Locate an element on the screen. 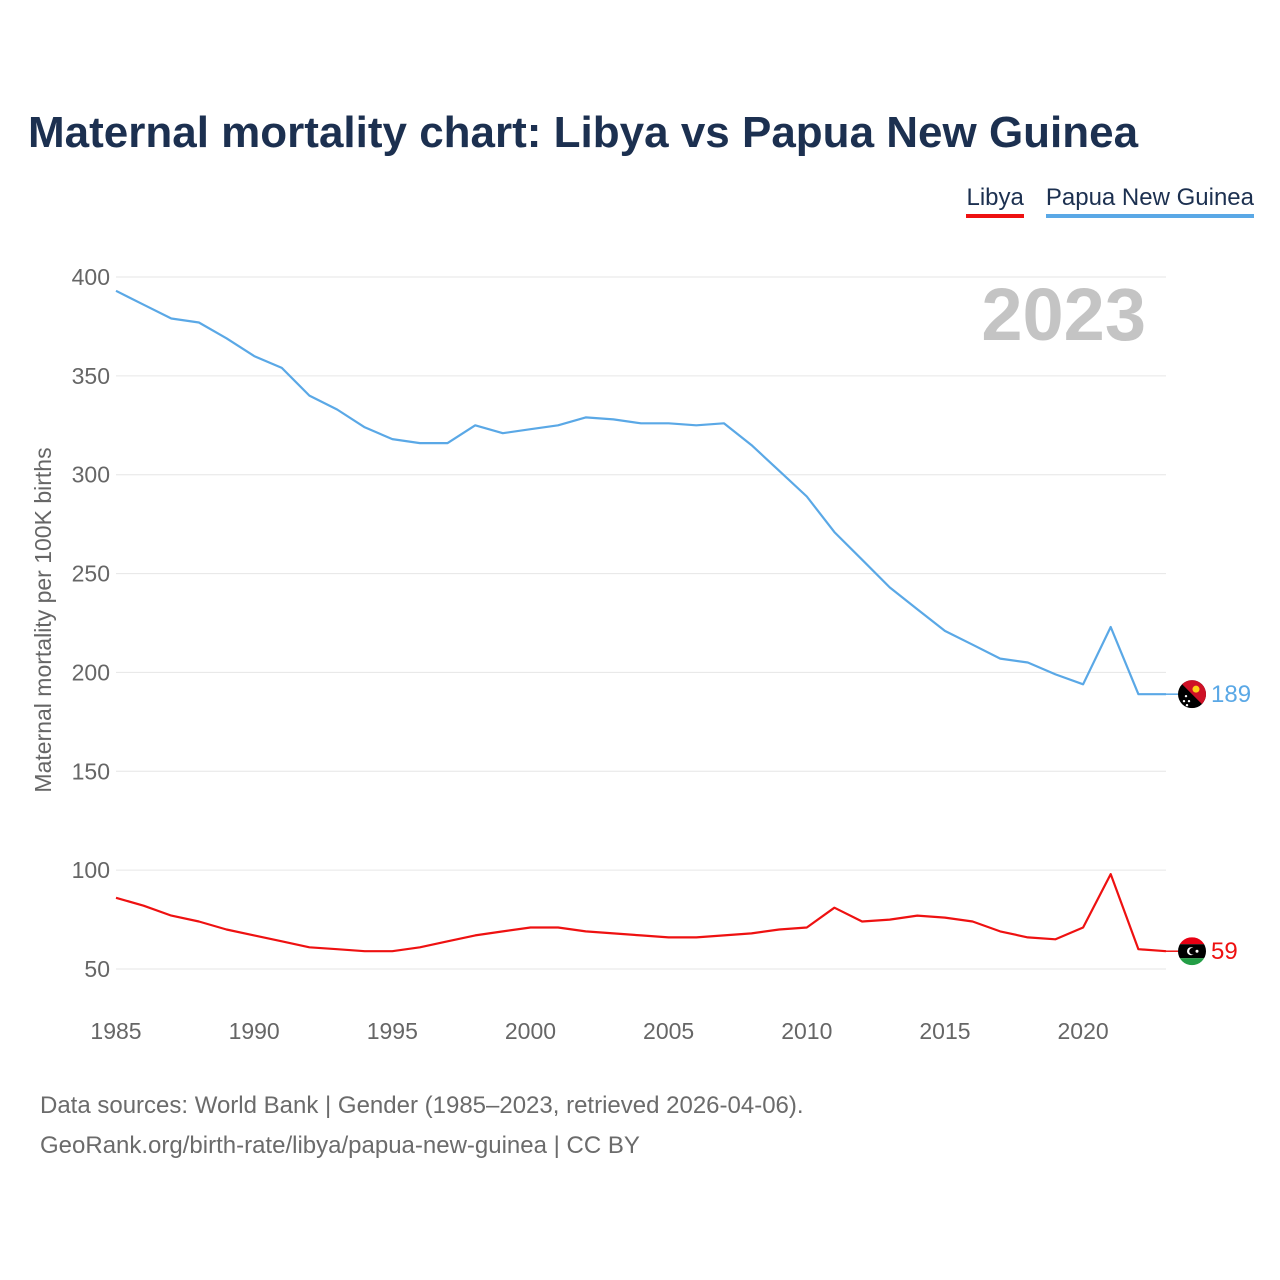 The width and height of the screenshot is (1280, 1280). y-tick-150: 150 is located at coordinates (91, 771).